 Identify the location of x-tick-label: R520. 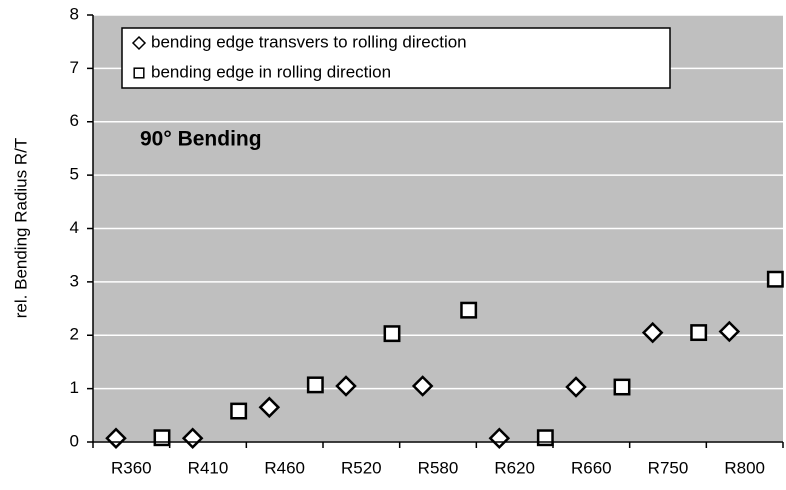
(361, 467).